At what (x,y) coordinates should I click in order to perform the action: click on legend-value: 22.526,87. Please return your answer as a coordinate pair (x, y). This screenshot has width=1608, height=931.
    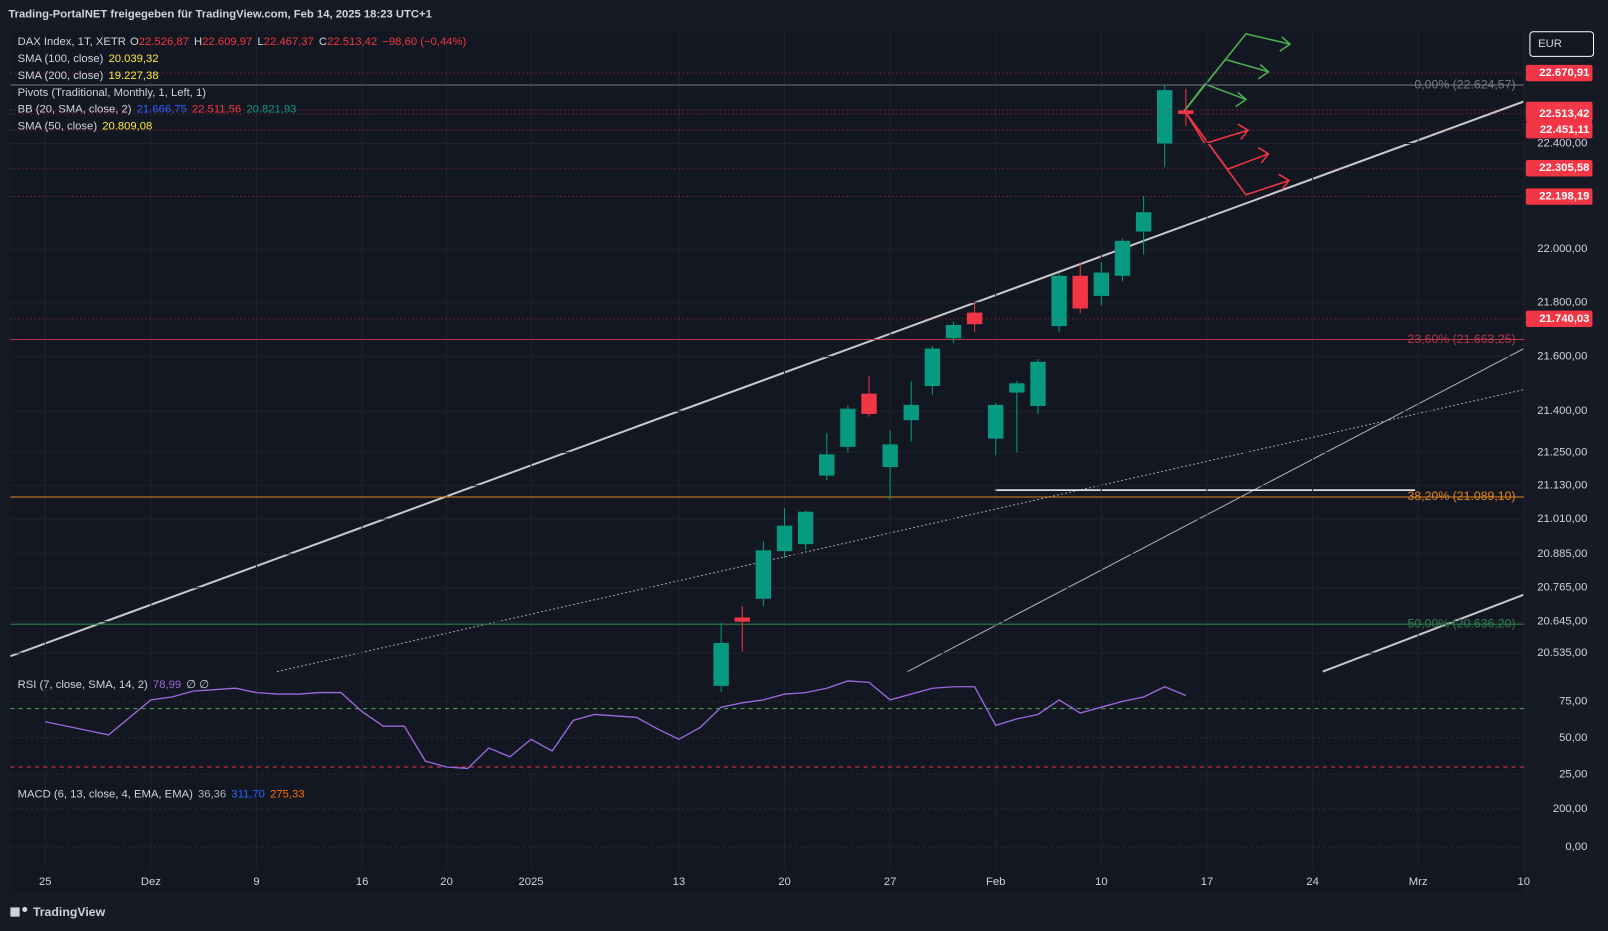
    Looking at the image, I should click on (164, 42).